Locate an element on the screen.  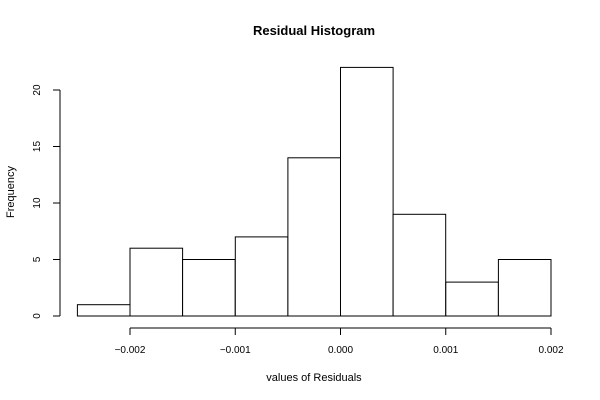
y-tick-label: 0 is located at coordinates (37, 316).